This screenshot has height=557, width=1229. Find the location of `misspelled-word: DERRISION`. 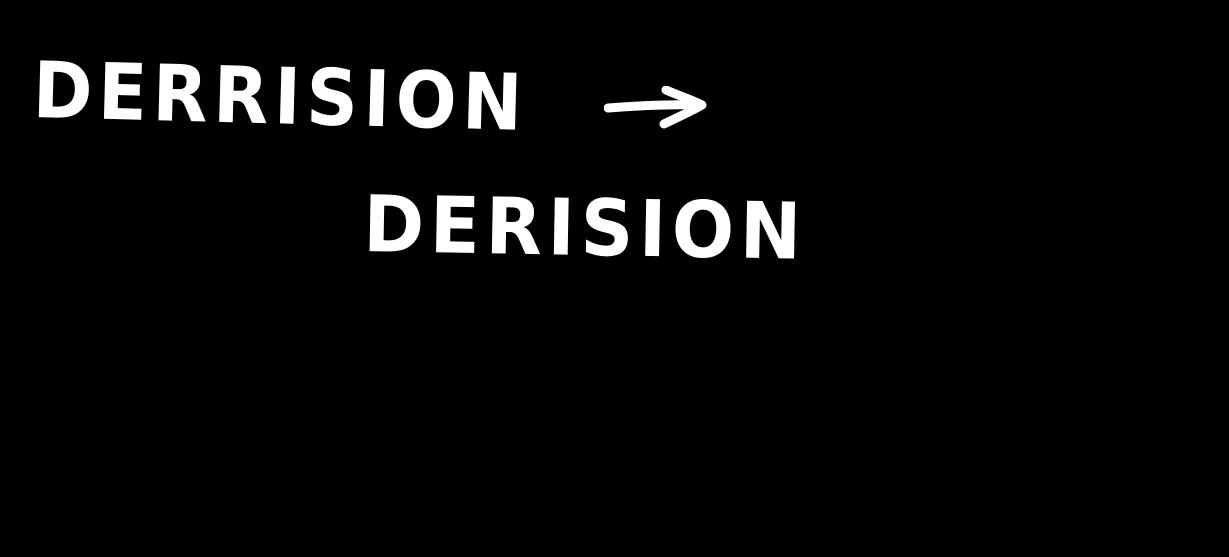

misspelled-word: DERRISION is located at coordinates (280, 97).